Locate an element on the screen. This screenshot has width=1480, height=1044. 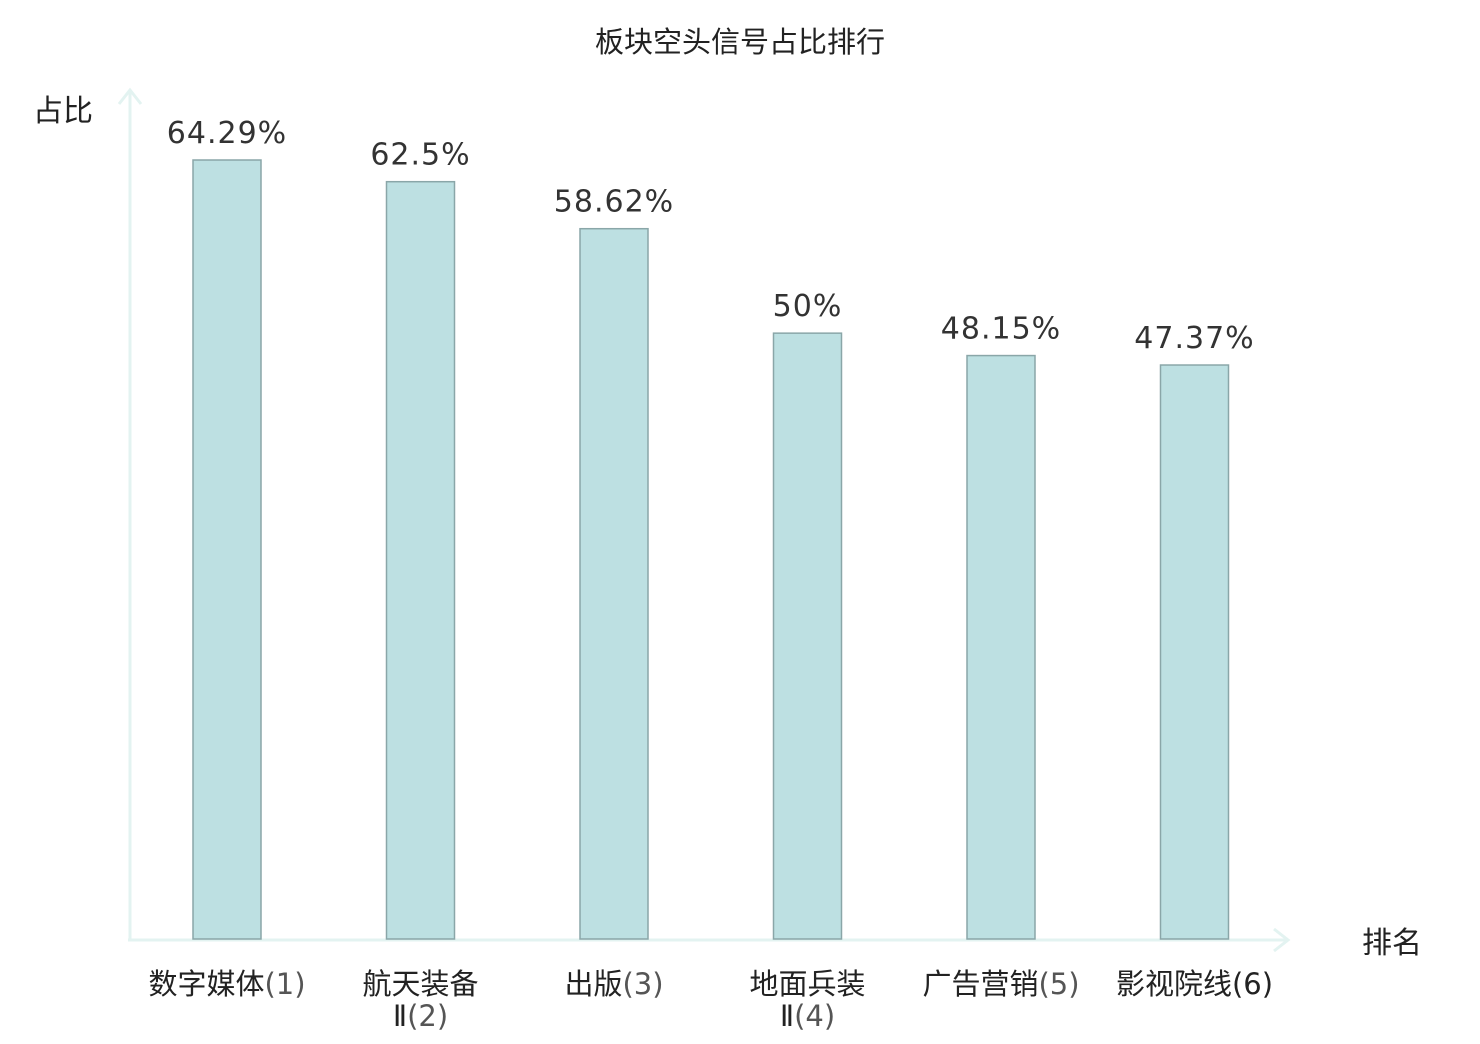
x-tick-label: 广告营销(5) is located at coordinates (1000, 984).